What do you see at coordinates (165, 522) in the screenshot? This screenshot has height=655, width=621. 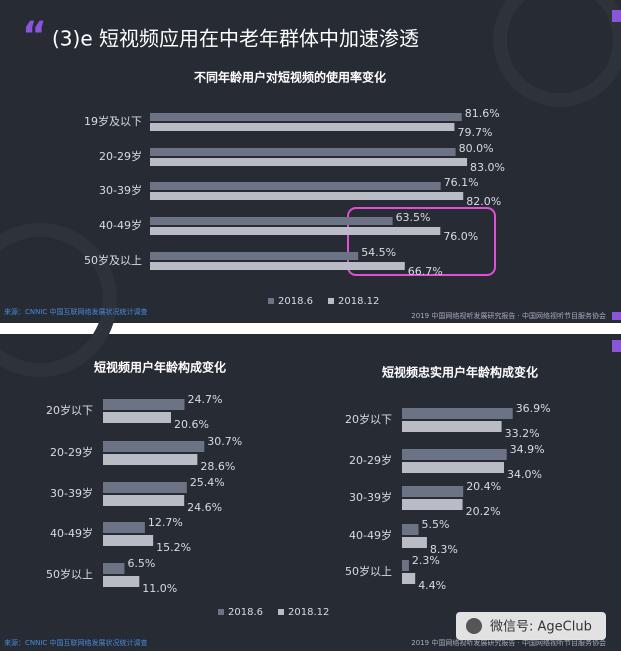 I see `value-label: 12.7%` at bounding box center [165, 522].